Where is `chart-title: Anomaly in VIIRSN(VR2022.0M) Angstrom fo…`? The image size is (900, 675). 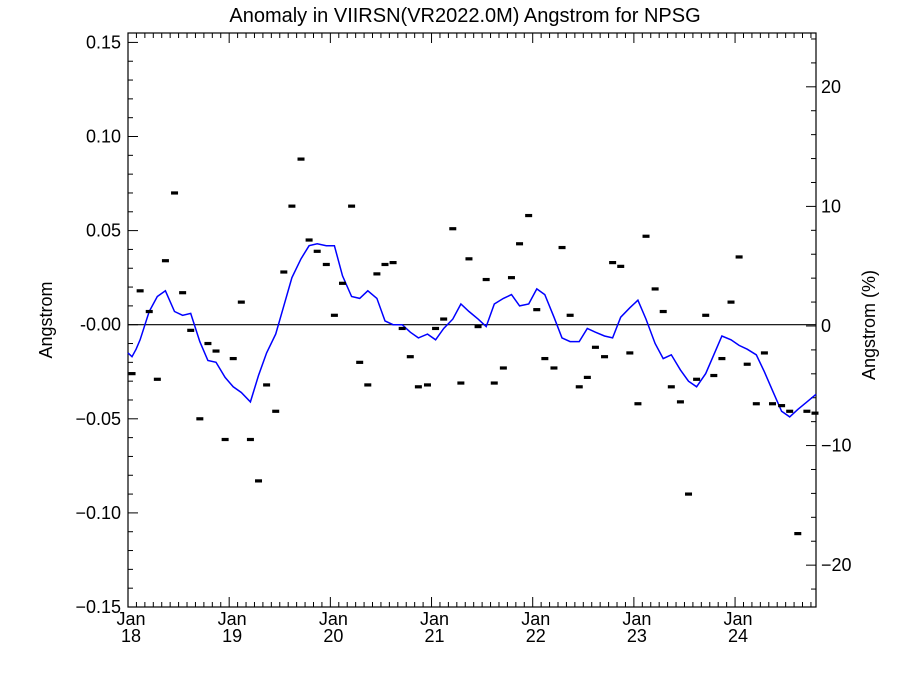 chart-title: Anomaly in VIIRSN(VR2022.0M) Angstrom fo… is located at coordinates (464, 16).